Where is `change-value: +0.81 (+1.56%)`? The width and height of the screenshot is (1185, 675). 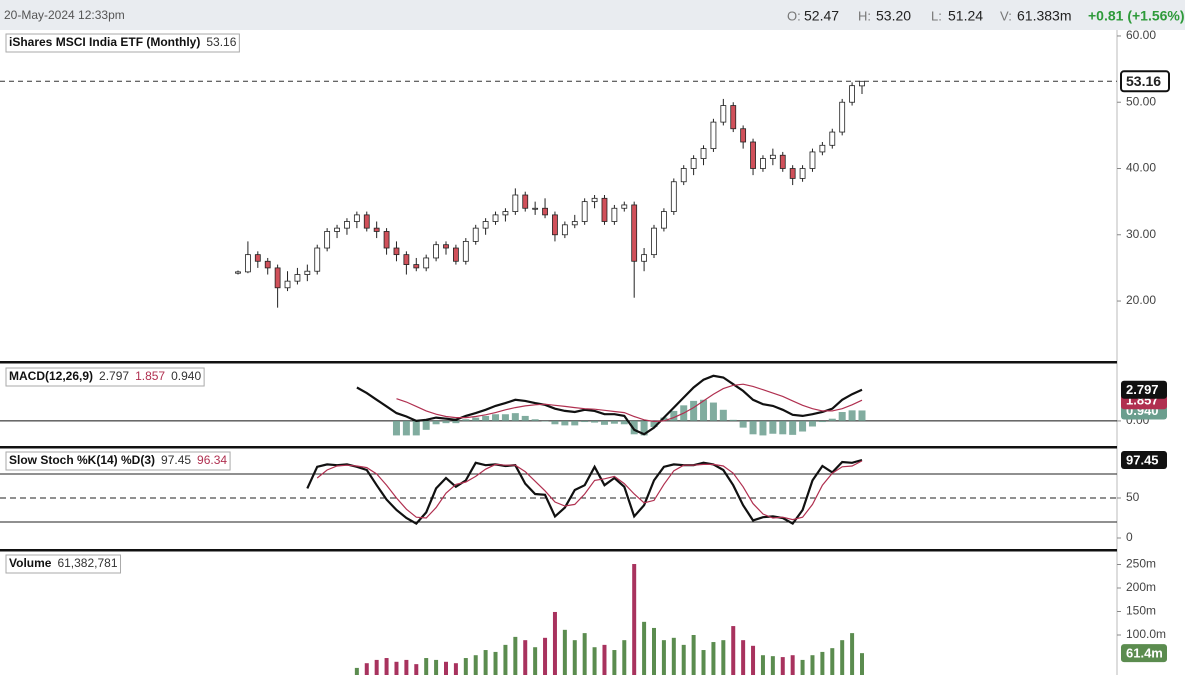
change-value: +0.81 (+1.56%) is located at coordinates (1136, 16).